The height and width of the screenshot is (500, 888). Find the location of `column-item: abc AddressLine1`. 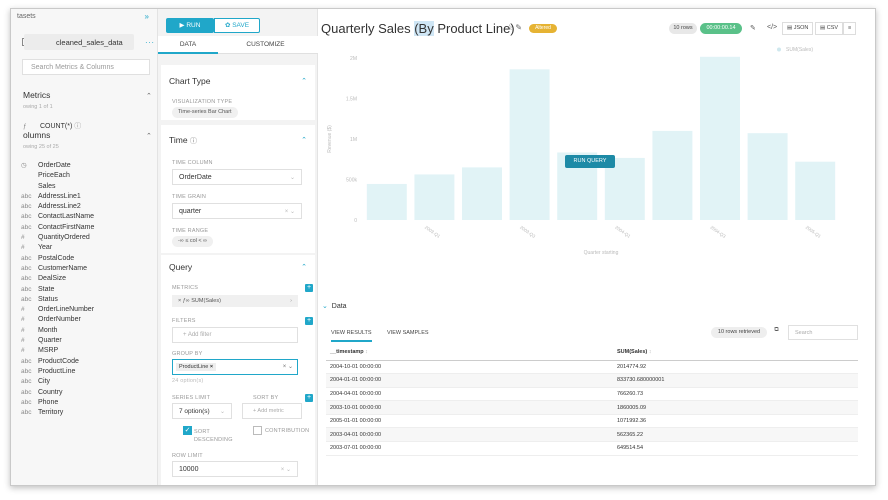

column-item: abc AddressLine1 is located at coordinates (57, 197).